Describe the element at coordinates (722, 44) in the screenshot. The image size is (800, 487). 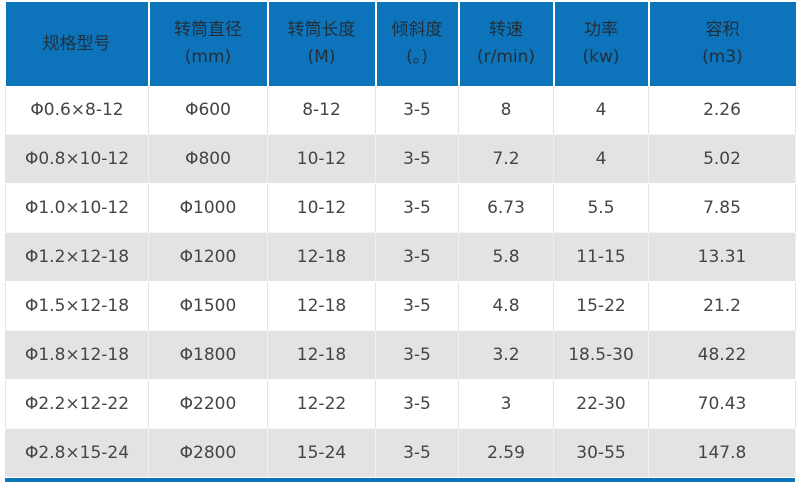
I see `col-header-volume: 容积 (m3)` at that location.